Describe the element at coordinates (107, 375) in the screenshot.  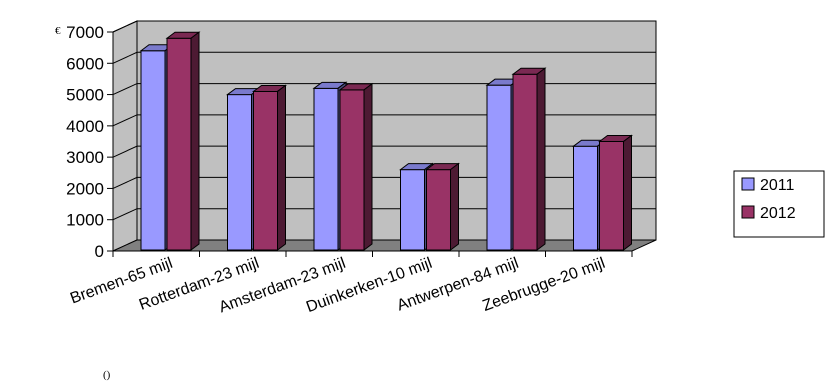
I see `corner-mark: ()` at that location.